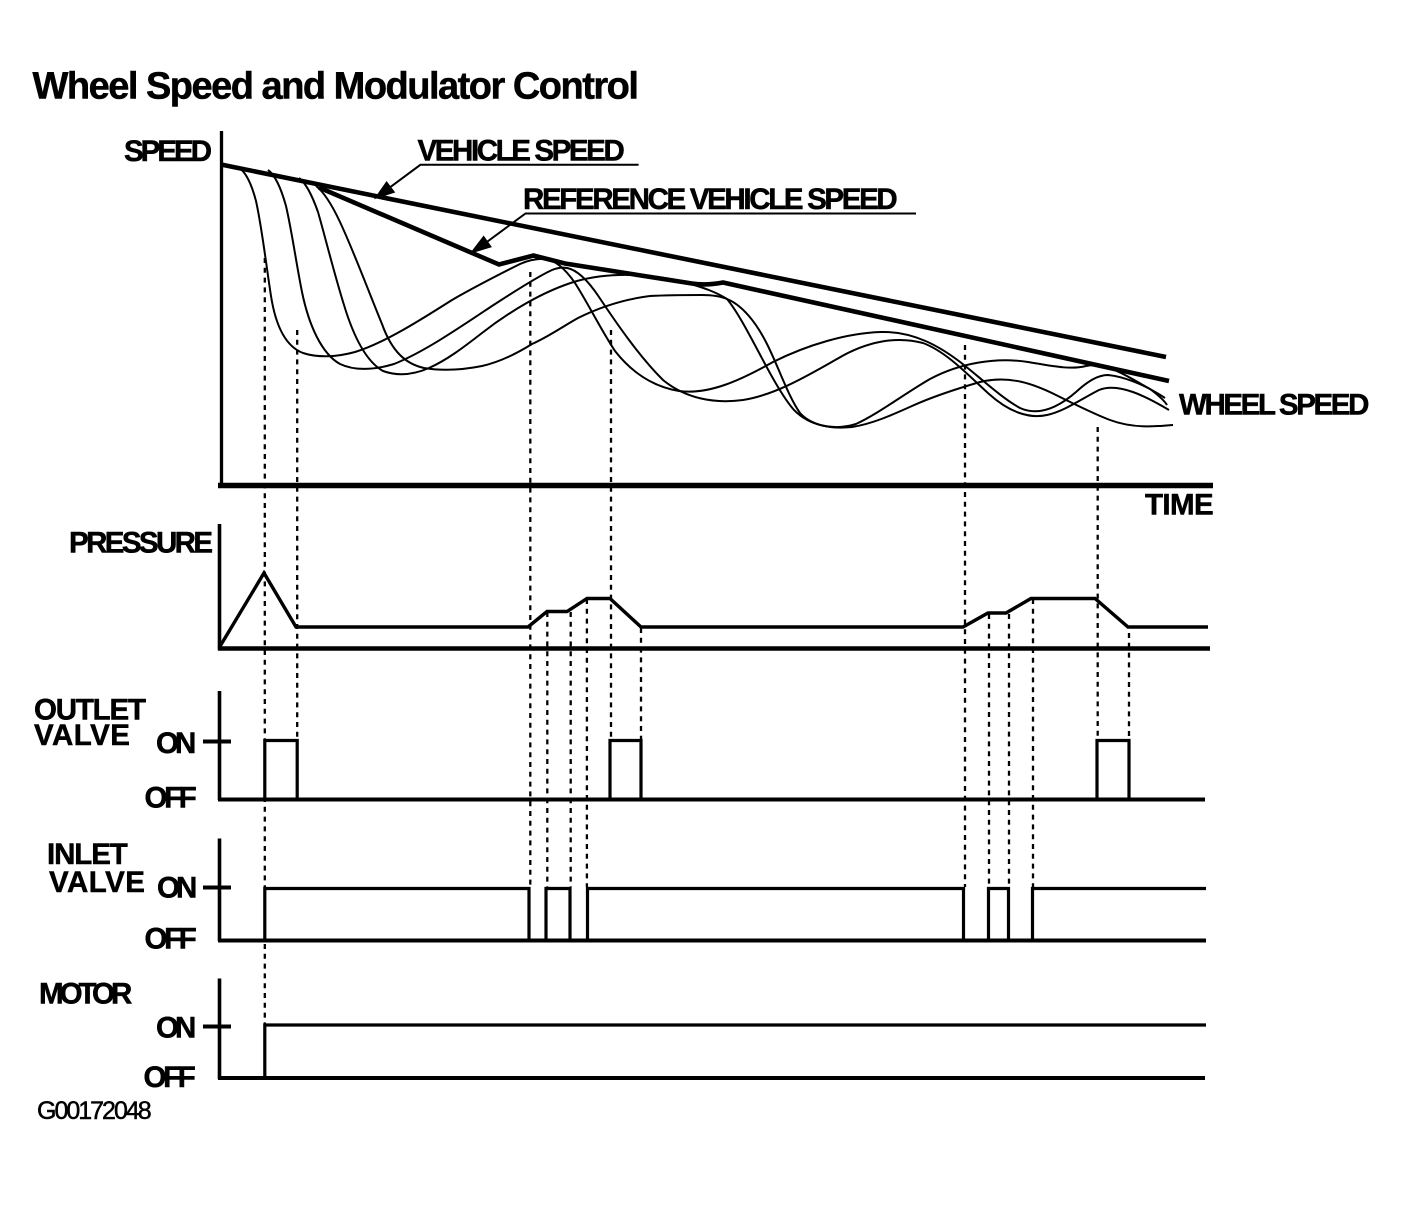 This screenshot has width=1408, height=1205. Describe the element at coordinates (1179, 505) in the screenshot. I see `svg-text: TIME` at that location.